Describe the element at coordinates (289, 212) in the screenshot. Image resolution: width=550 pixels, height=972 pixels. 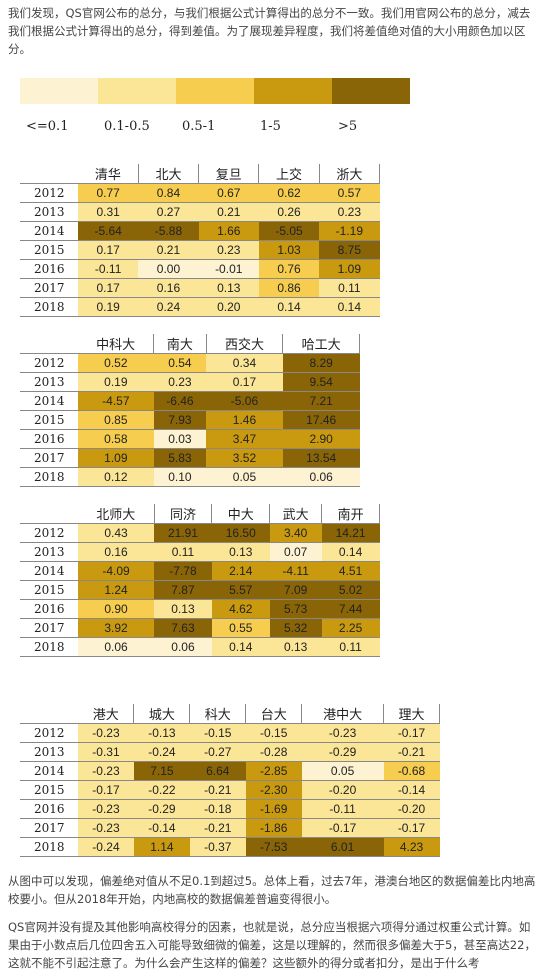
I see `diff-value-cell: 0.26` at that location.